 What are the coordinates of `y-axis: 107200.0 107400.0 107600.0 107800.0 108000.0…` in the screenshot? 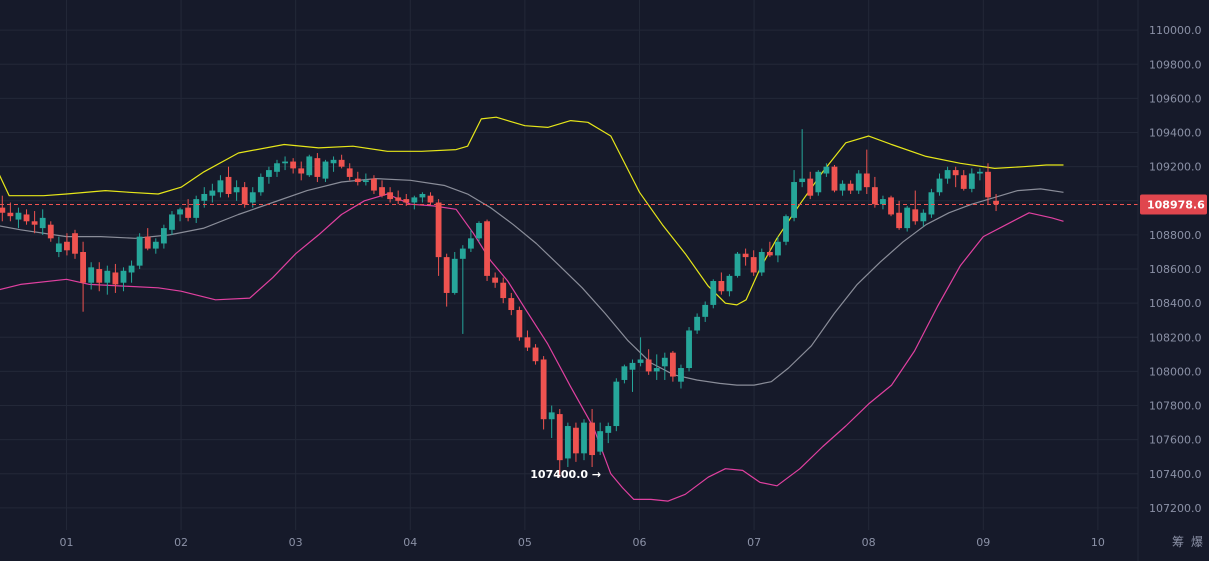 It's located at (1175, 269).